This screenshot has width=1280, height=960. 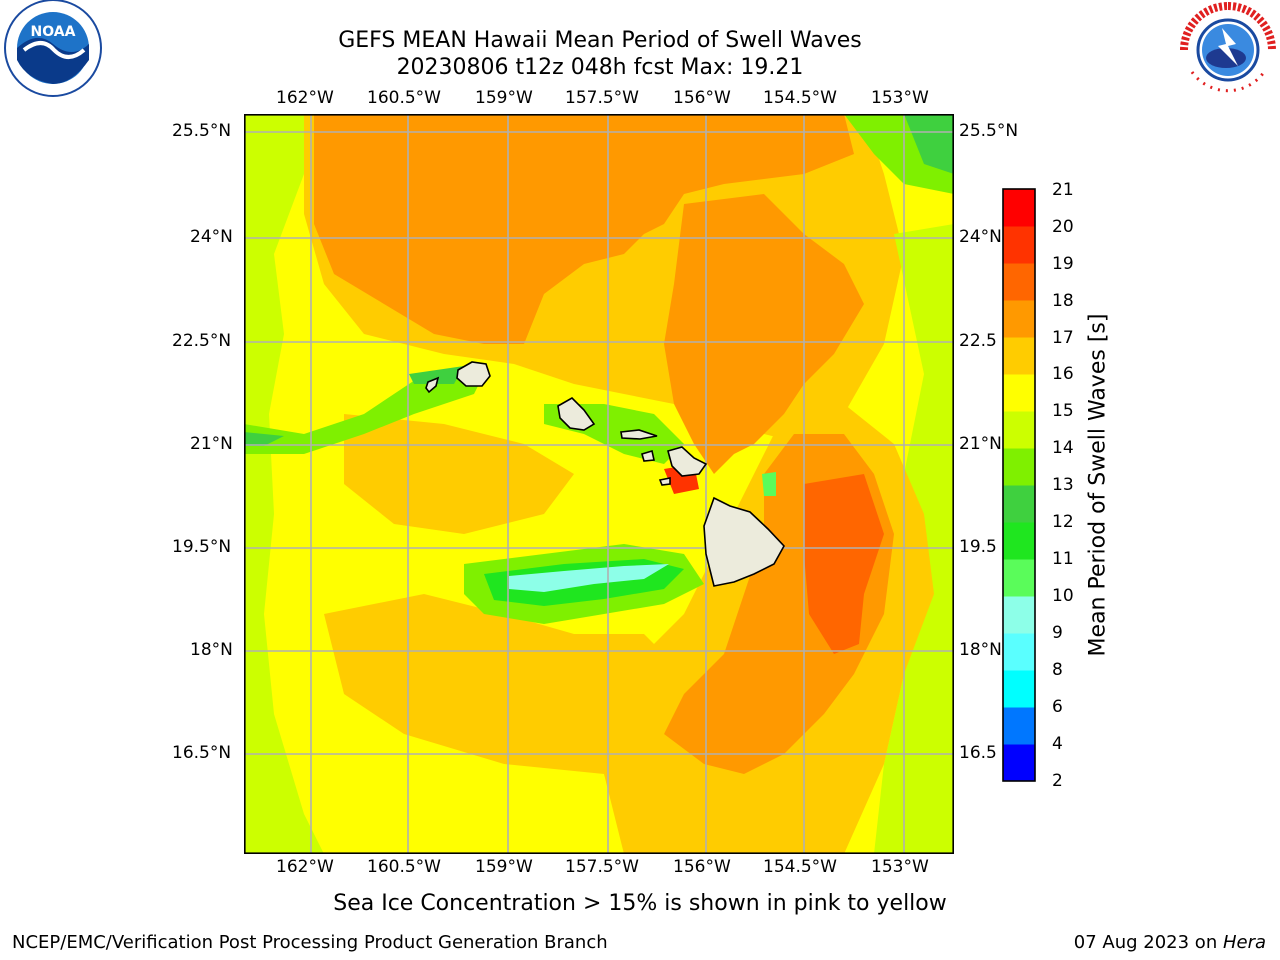 I want to click on cbar-tick-16: 2, so click(x=1057, y=781).